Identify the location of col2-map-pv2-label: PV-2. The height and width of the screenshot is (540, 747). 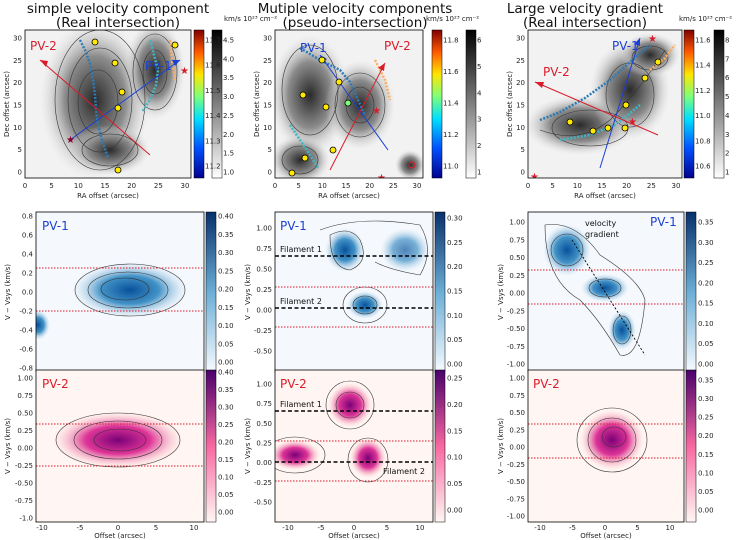
(397, 46).